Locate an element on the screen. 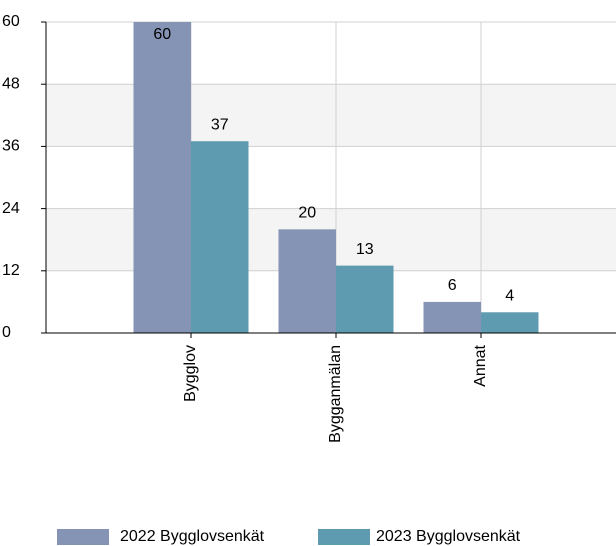 The width and height of the screenshot is (616, 546). legend-label: 2022 Bygglovsenkät is located at coordinates (192, 536).